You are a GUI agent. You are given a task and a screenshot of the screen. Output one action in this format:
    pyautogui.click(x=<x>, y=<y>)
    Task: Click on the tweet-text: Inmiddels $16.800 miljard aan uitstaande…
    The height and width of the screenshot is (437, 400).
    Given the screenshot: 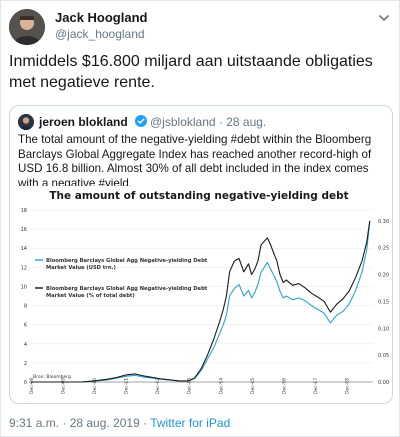 What is the action you would take?
    pyautogui.click(x=191, y=72)
    